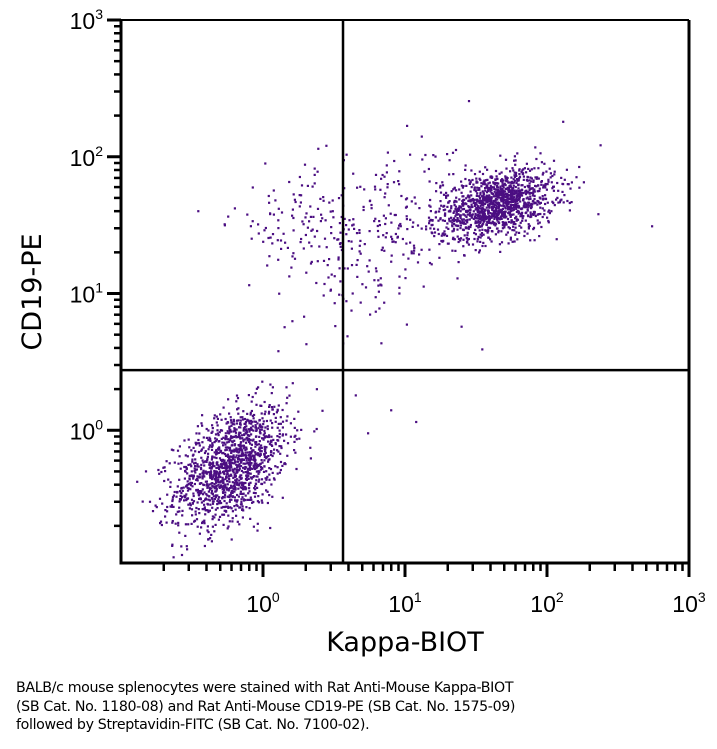 The width and height of the screenshot is (717, 749). I want to click on x-tick-exponent: 2, so click(560, 597).